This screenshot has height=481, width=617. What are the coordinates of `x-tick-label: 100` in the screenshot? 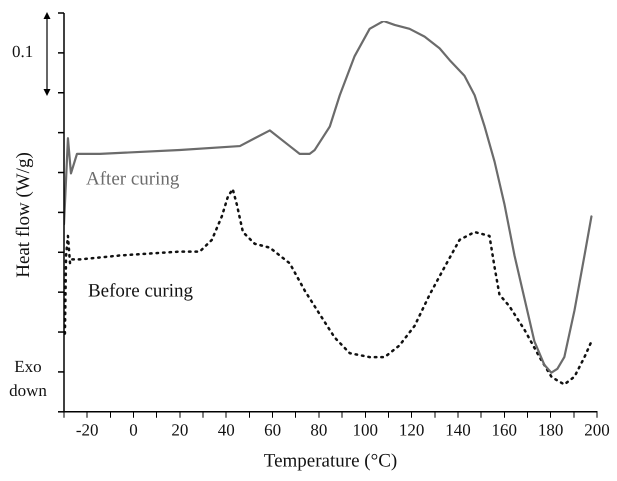 It's located at (365, 430).